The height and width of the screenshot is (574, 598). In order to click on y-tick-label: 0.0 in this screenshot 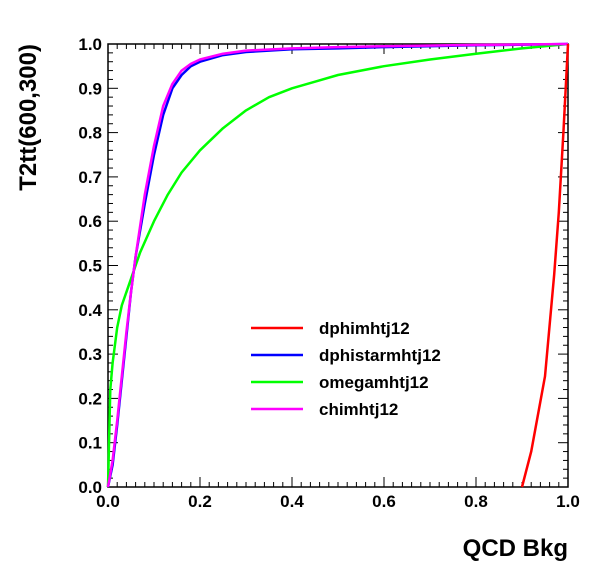, I will do `click(90, 487)`.